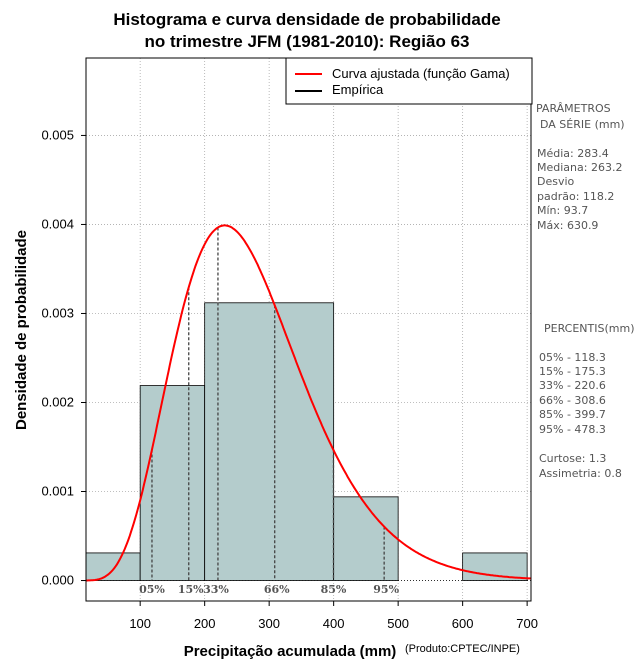  I want to click on y-tick-label: 0.001, so click(57, 491).